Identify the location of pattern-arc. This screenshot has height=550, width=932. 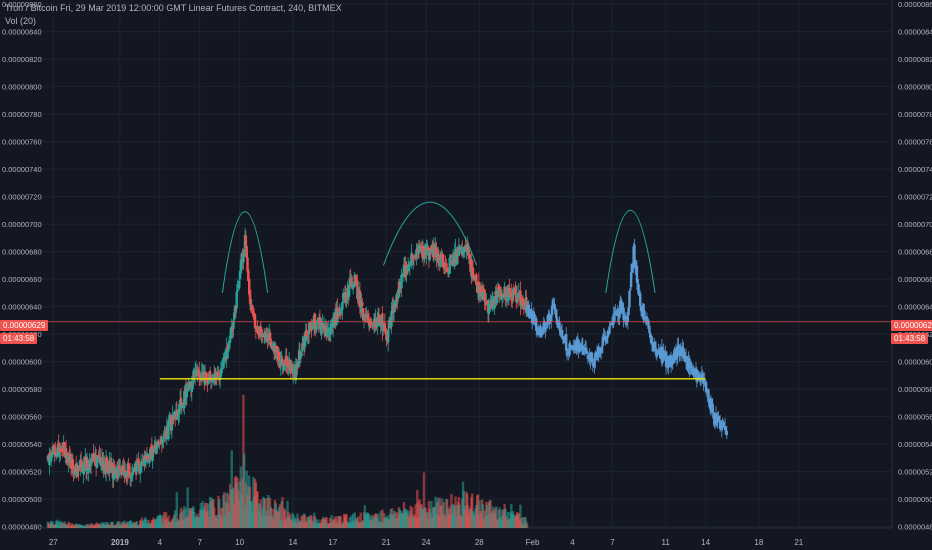
(245, 252).